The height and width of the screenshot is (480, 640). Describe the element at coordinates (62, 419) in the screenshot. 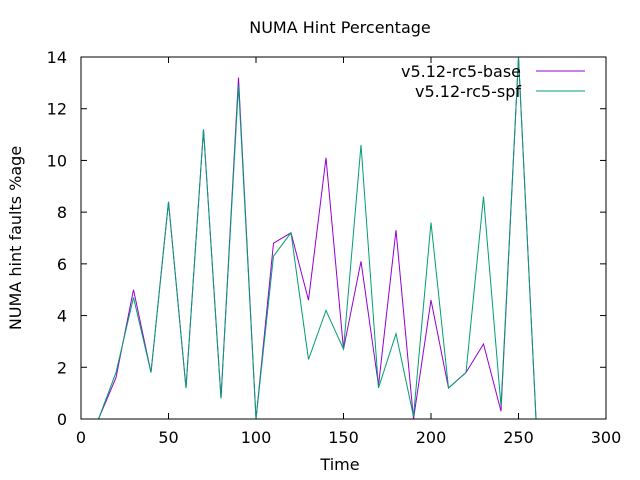

I see `y-tick-label: 0` at that location.